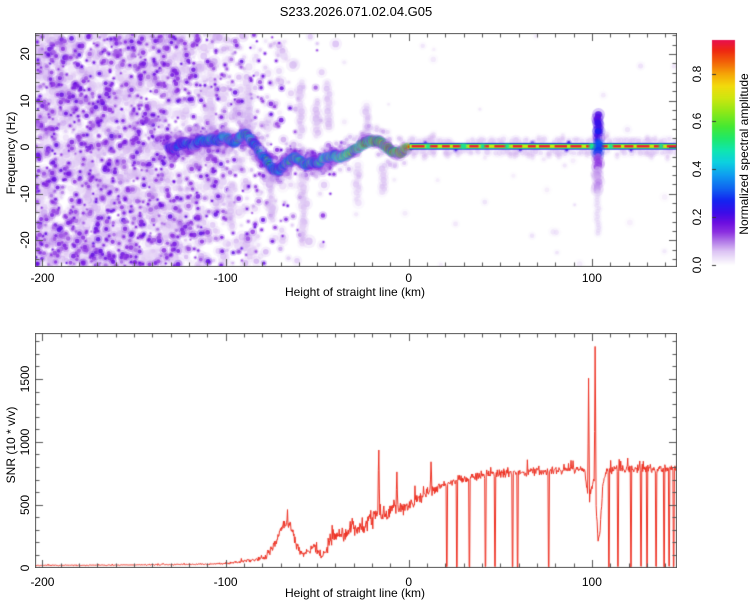 The height and width of the screenshot is (600, 750). What do you see at coordinates (591, 278) in the screenshot?
I see `spectrogram-x-tick-label: 100` at bounding box center [591, 278].